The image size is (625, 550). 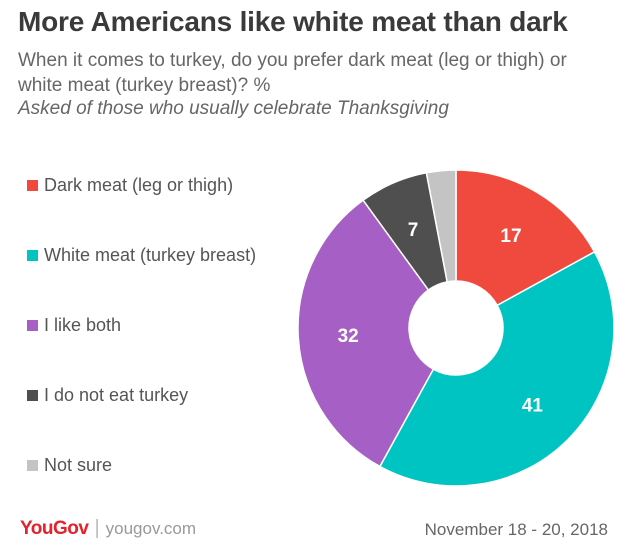 I want to click on footer-brand: YouGov | yougov.com, so click(x=108, y=528).